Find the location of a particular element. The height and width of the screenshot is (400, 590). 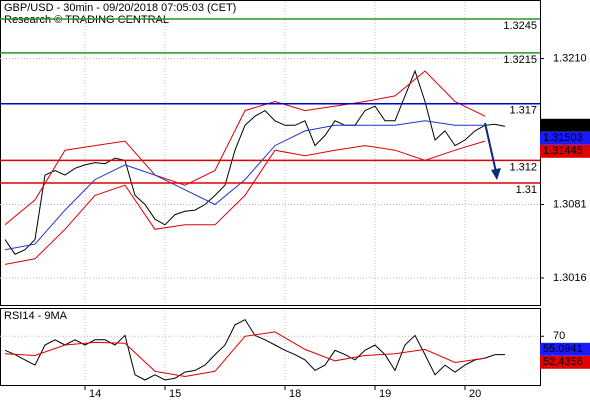

level-label: 1.312 is located at coordinates (523, 167).